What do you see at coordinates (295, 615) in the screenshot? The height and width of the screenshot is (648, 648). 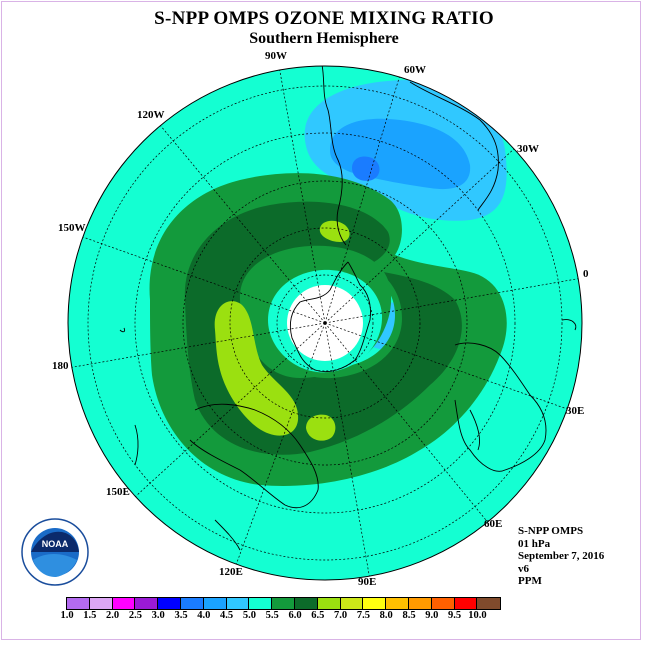 I see `colorbar-tick-label: 6.0` at bounding box center [295, 615].